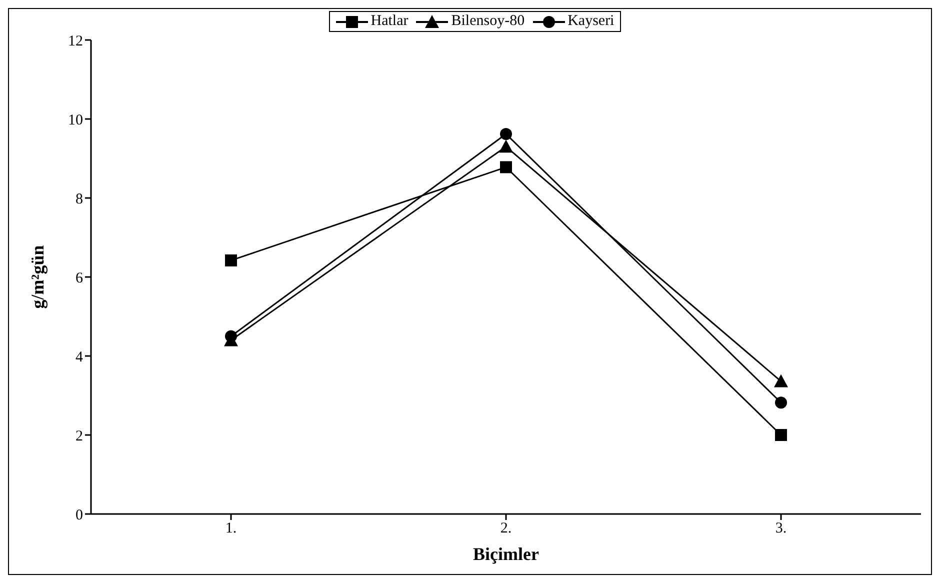 The height and width of the screenshot is (583, 940). What do you see at coordinates (231, 528) in the screenshot?
I see `x-tick-label: 1.` at bounding box center [231, 528].